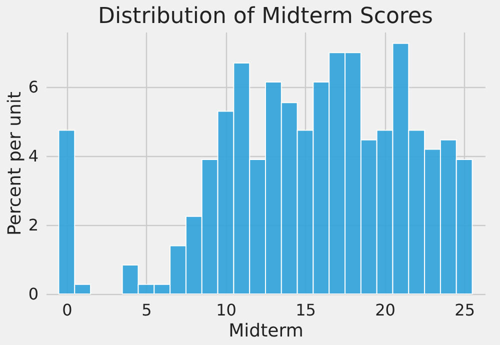 Image resolution: width=500 pixels, height=345 pixels. I want to click on y-tick-label: 4, so click(33, 156).